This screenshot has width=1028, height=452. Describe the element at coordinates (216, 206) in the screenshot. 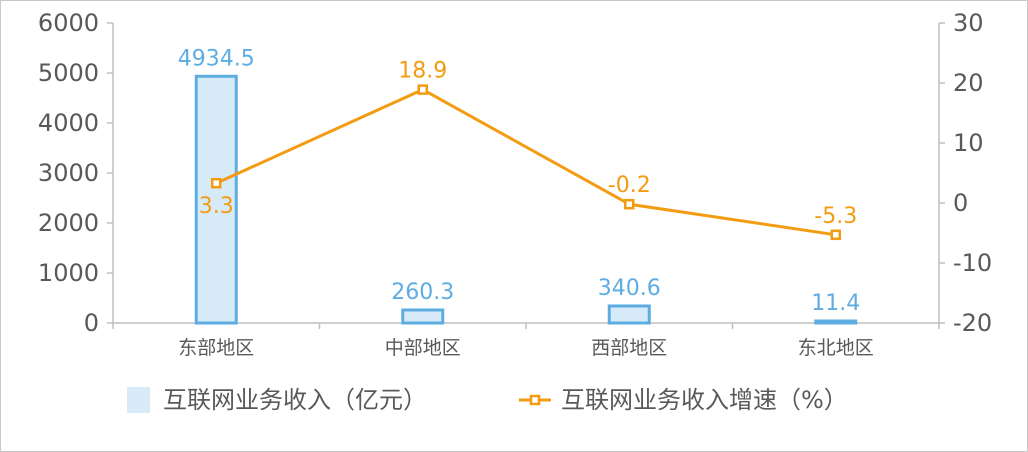

I see `line-value-label: 3.3` at that location.